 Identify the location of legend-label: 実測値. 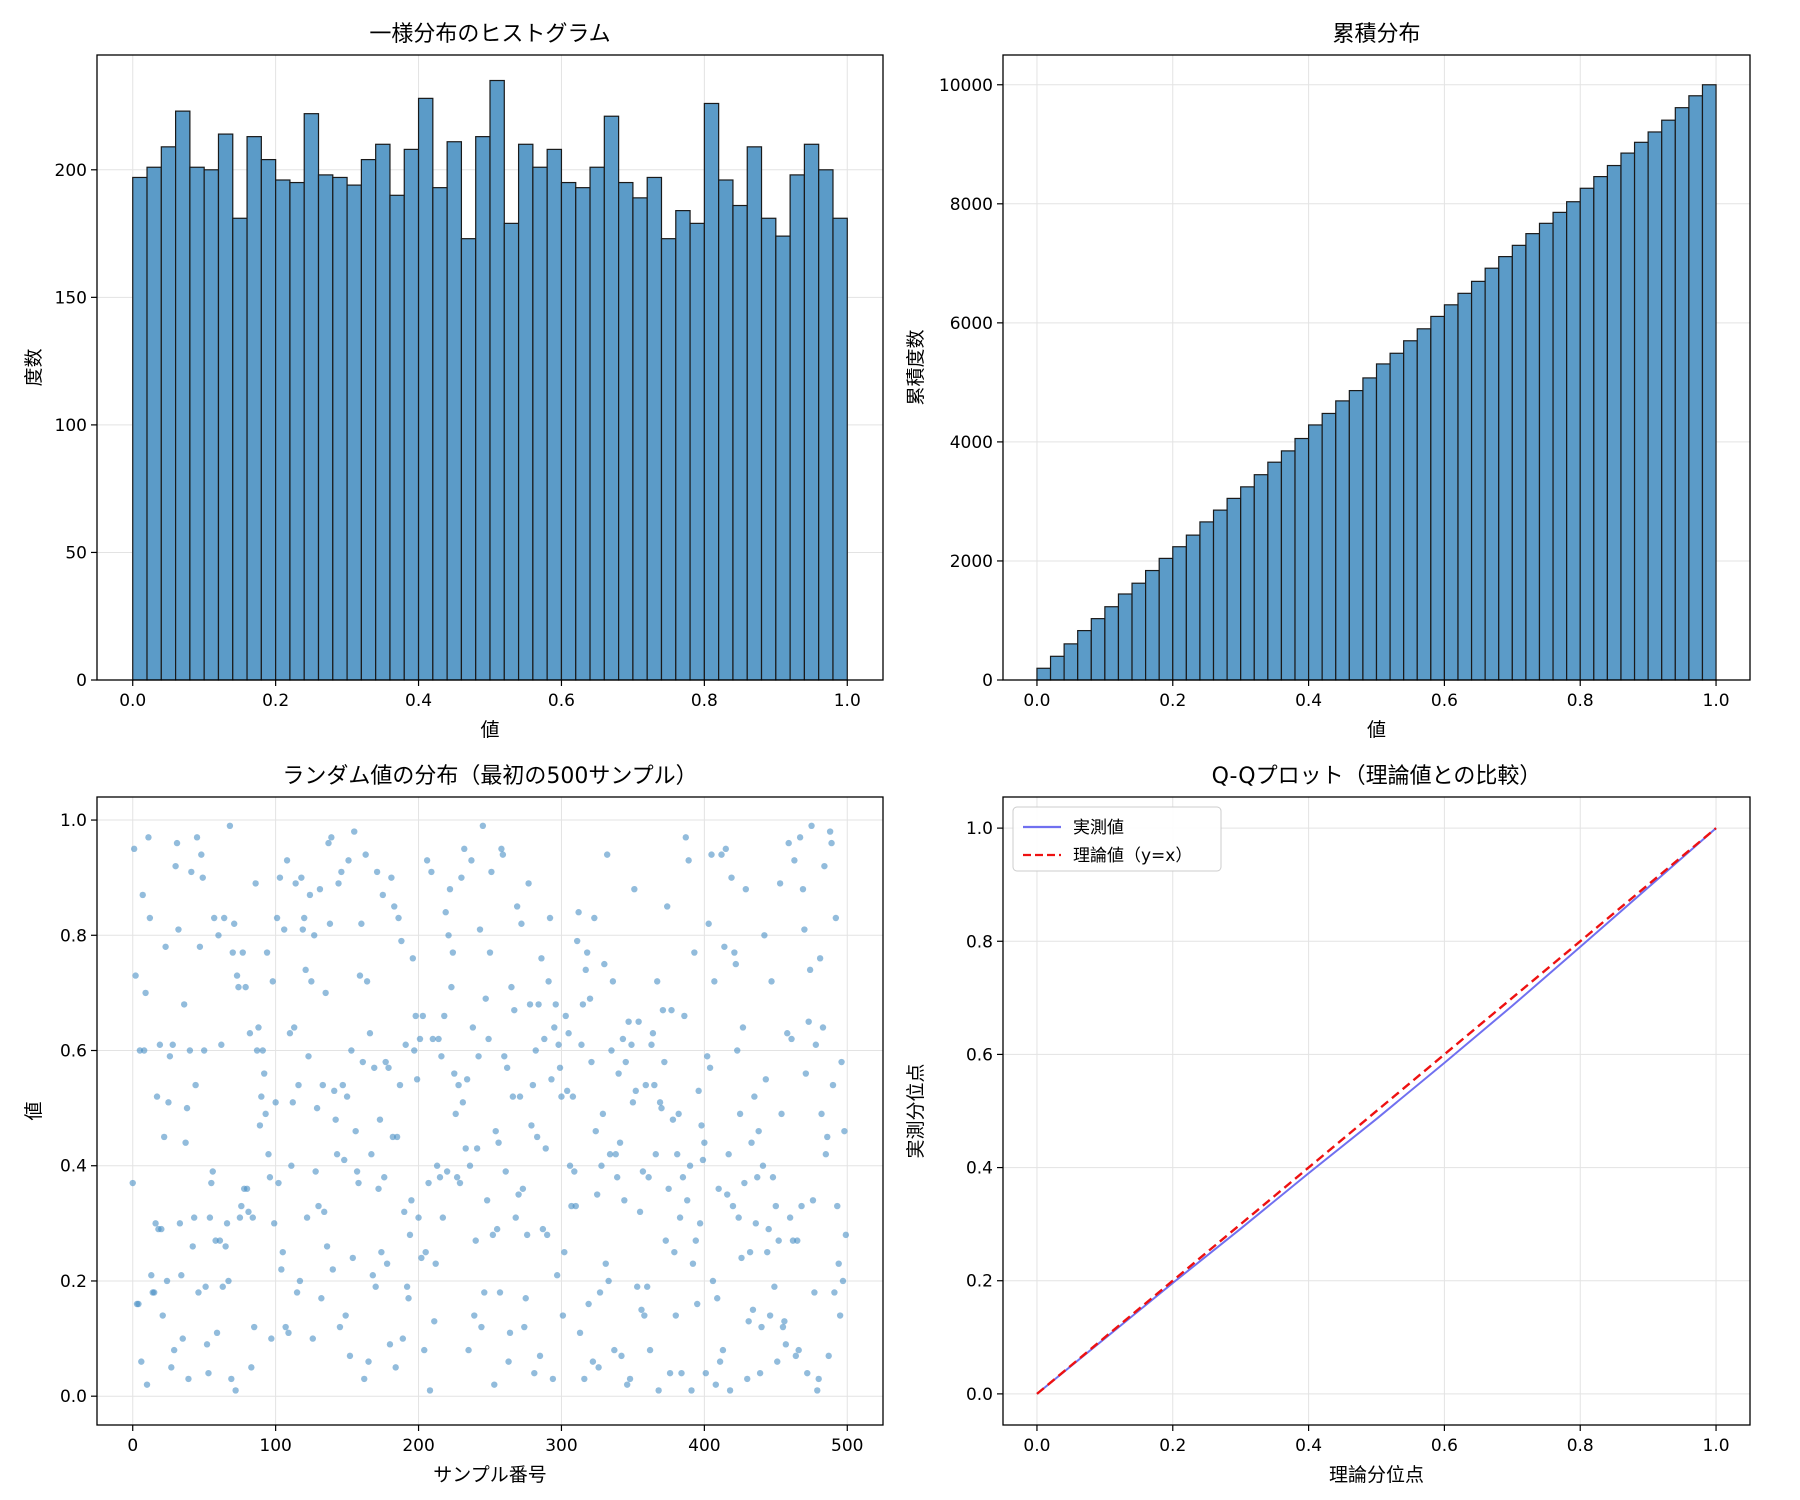
(1098, 828).